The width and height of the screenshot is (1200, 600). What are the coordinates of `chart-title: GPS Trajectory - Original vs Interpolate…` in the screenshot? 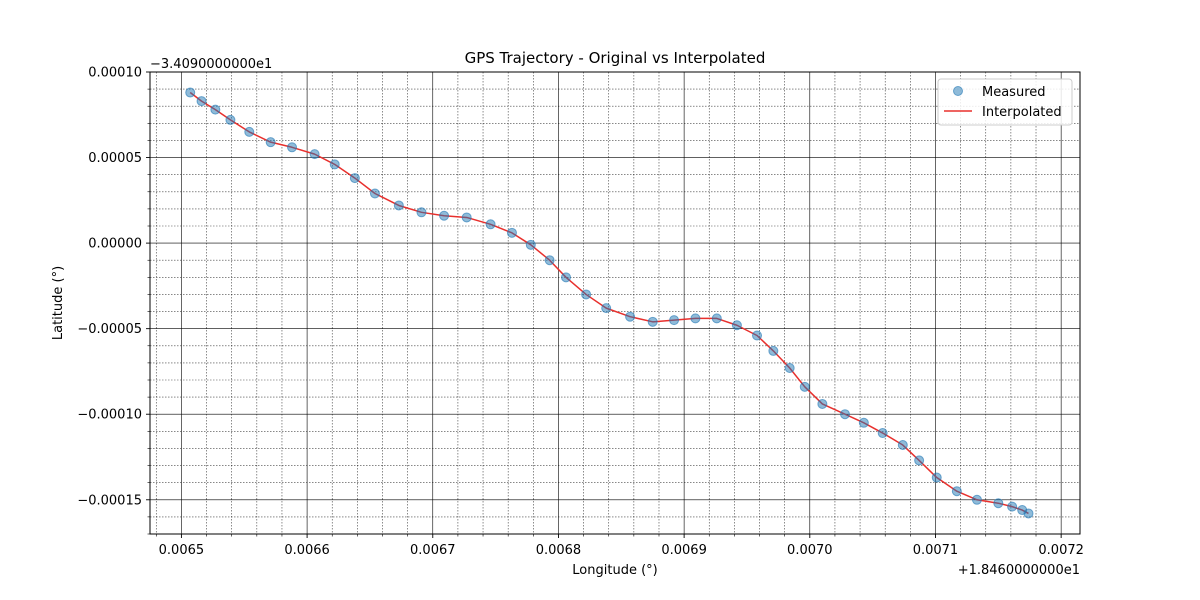 It's located at (615, 58).